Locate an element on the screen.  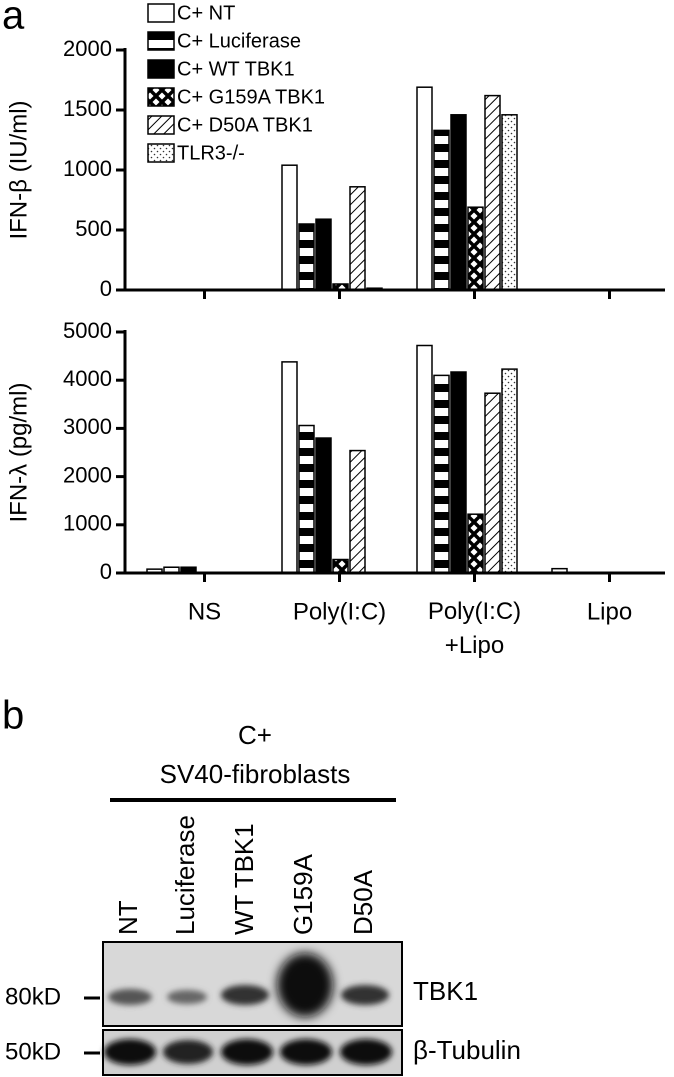
x-tick-label: NS is located at coordinates (204, 611).